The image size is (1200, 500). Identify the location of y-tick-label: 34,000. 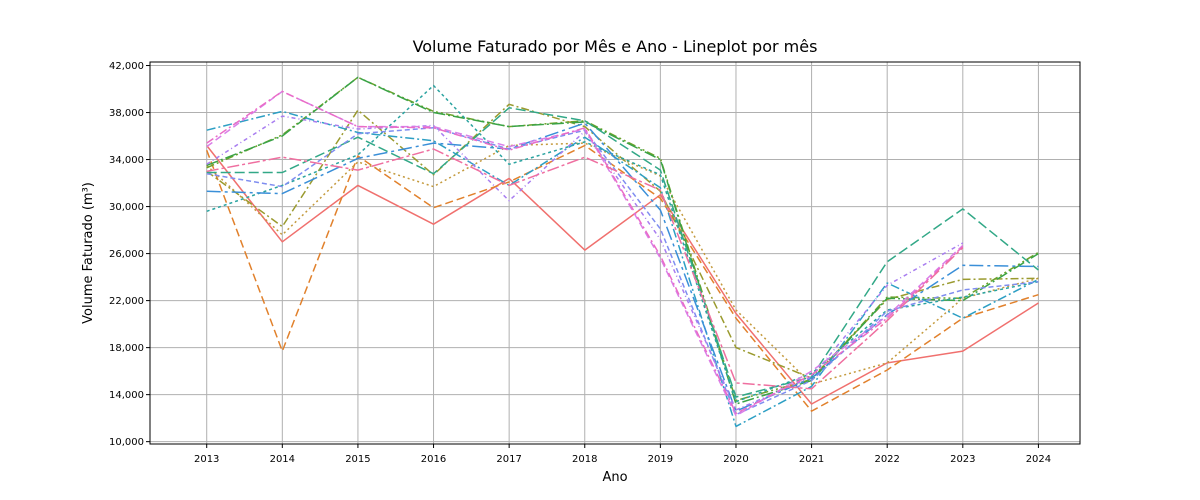
(126, 160).